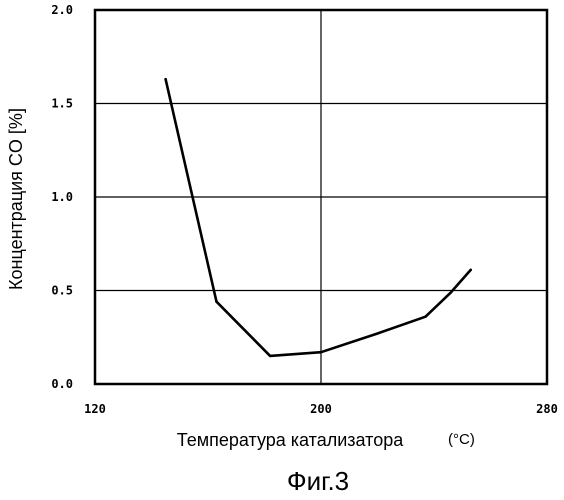 Image resolution: width=564 pixels, height=500 pixels. What do you see at coordinates (95, 409) in the screenshot?
I see `x-tick-label: 120` at bounding box center [95, 409].